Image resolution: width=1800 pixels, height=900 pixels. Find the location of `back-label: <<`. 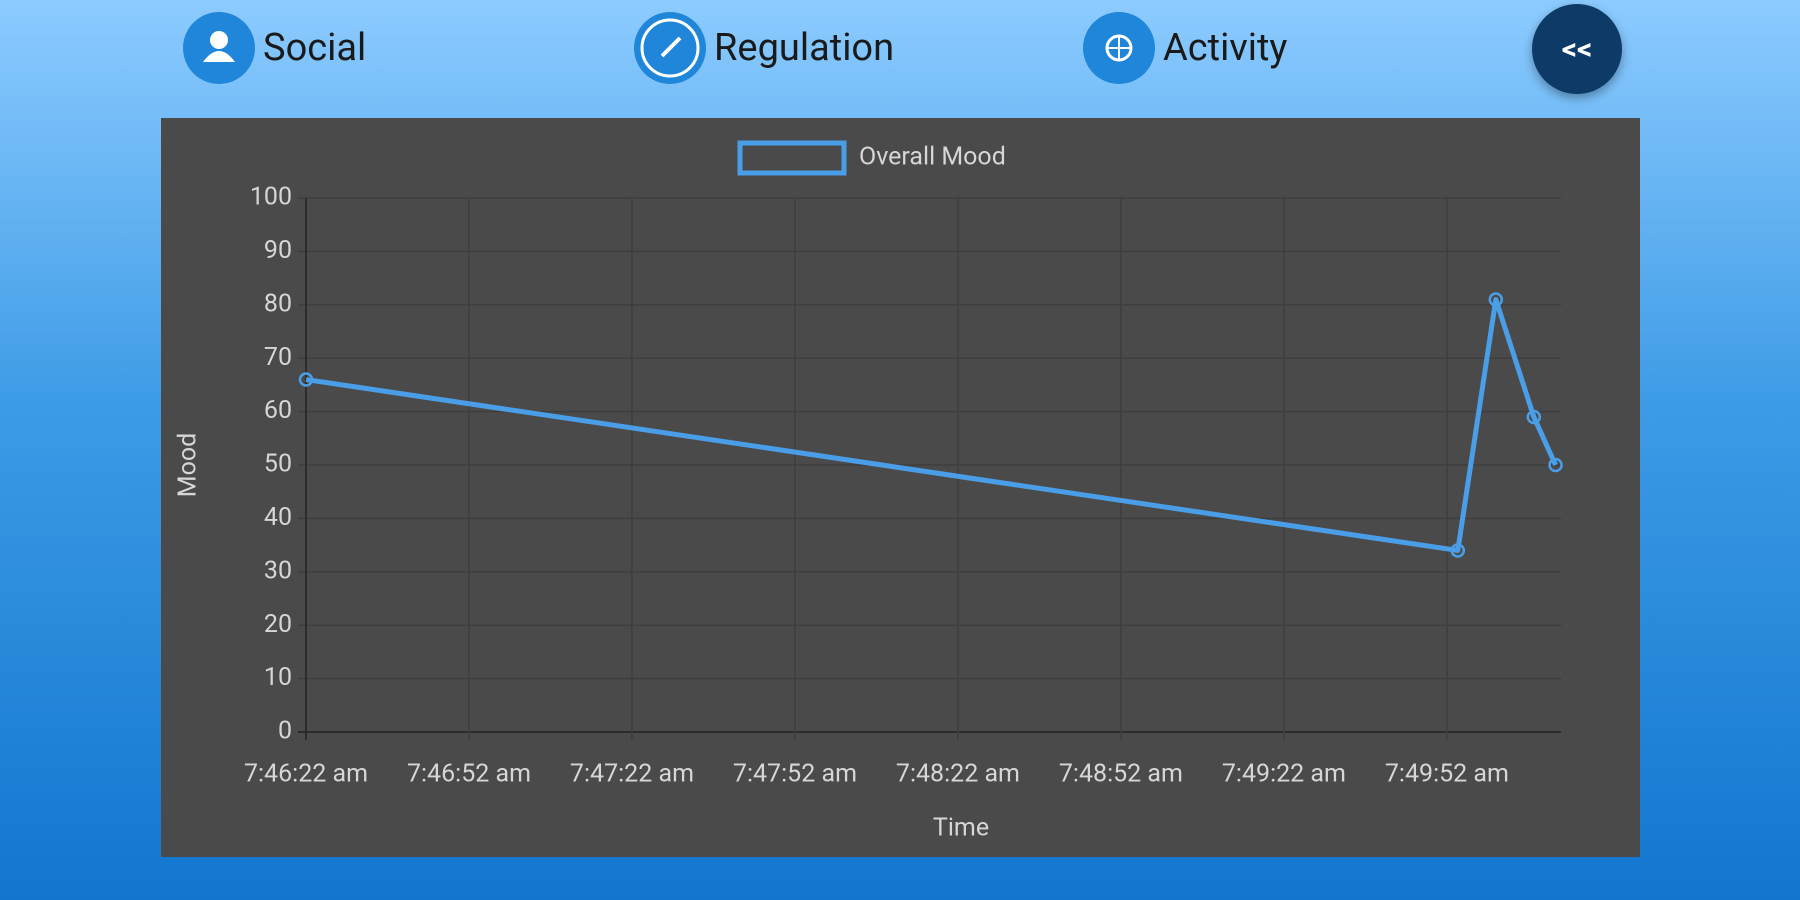

back-label: << is located at coordinates (1577, 49).